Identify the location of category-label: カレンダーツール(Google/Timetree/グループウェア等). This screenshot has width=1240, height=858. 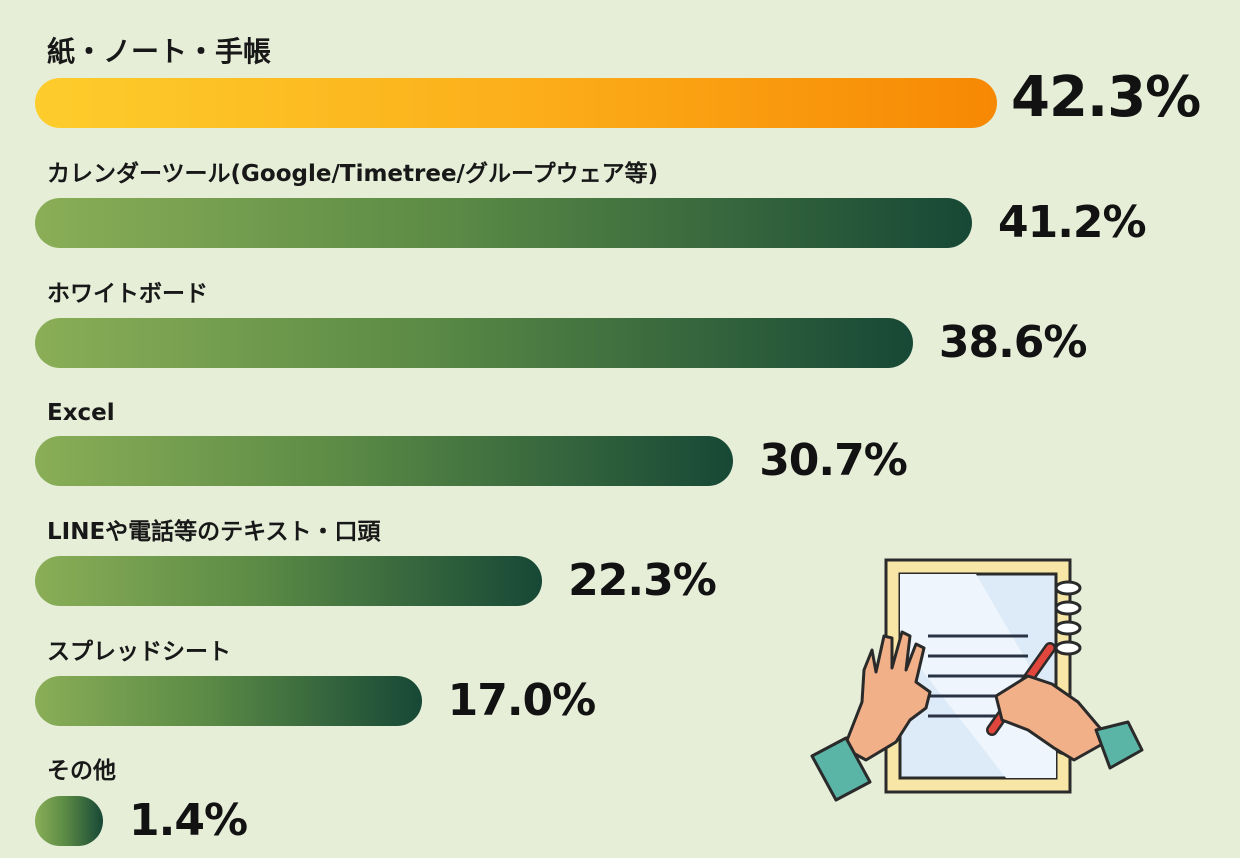
(353, 174).